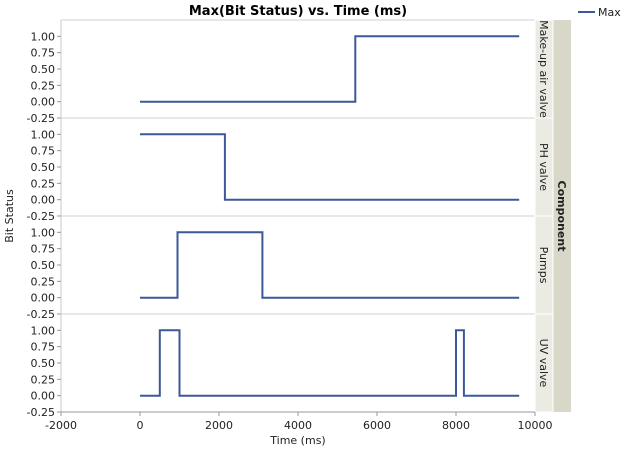  I want to click on group-strip, so click(562, 216).